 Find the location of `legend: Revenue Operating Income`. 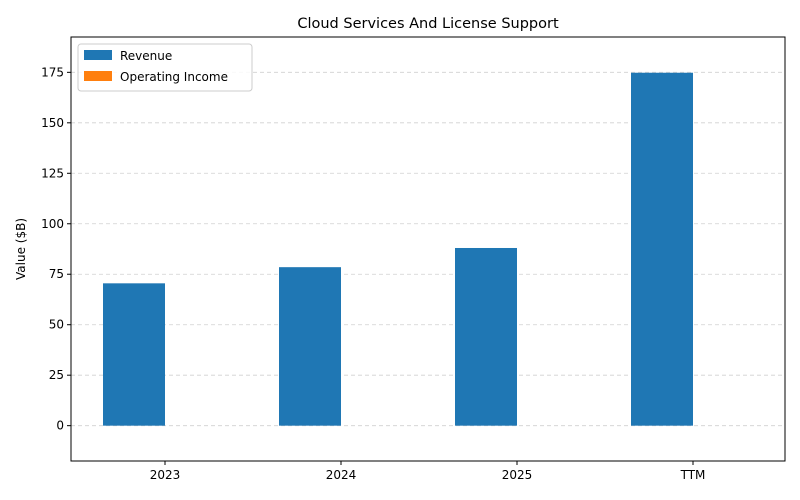

legend: Revenue Operating Income is located at coordinates (165, 67).